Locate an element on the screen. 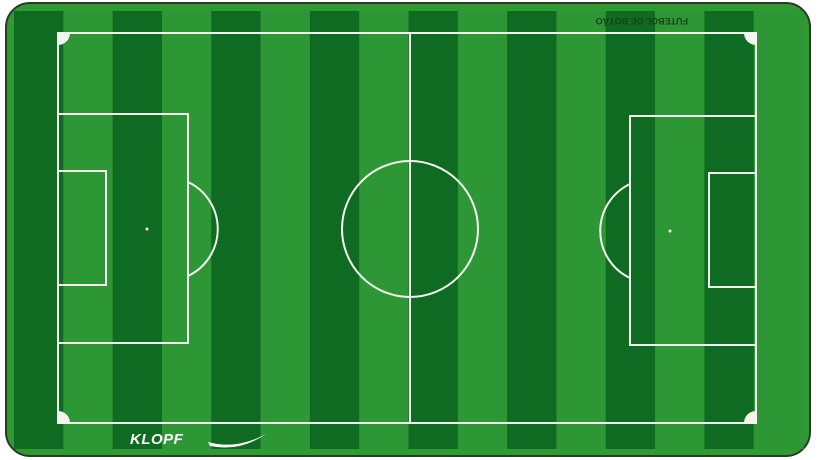 This screenshot has width=819, height=460. center-circle is located at coordinates (410, 229).